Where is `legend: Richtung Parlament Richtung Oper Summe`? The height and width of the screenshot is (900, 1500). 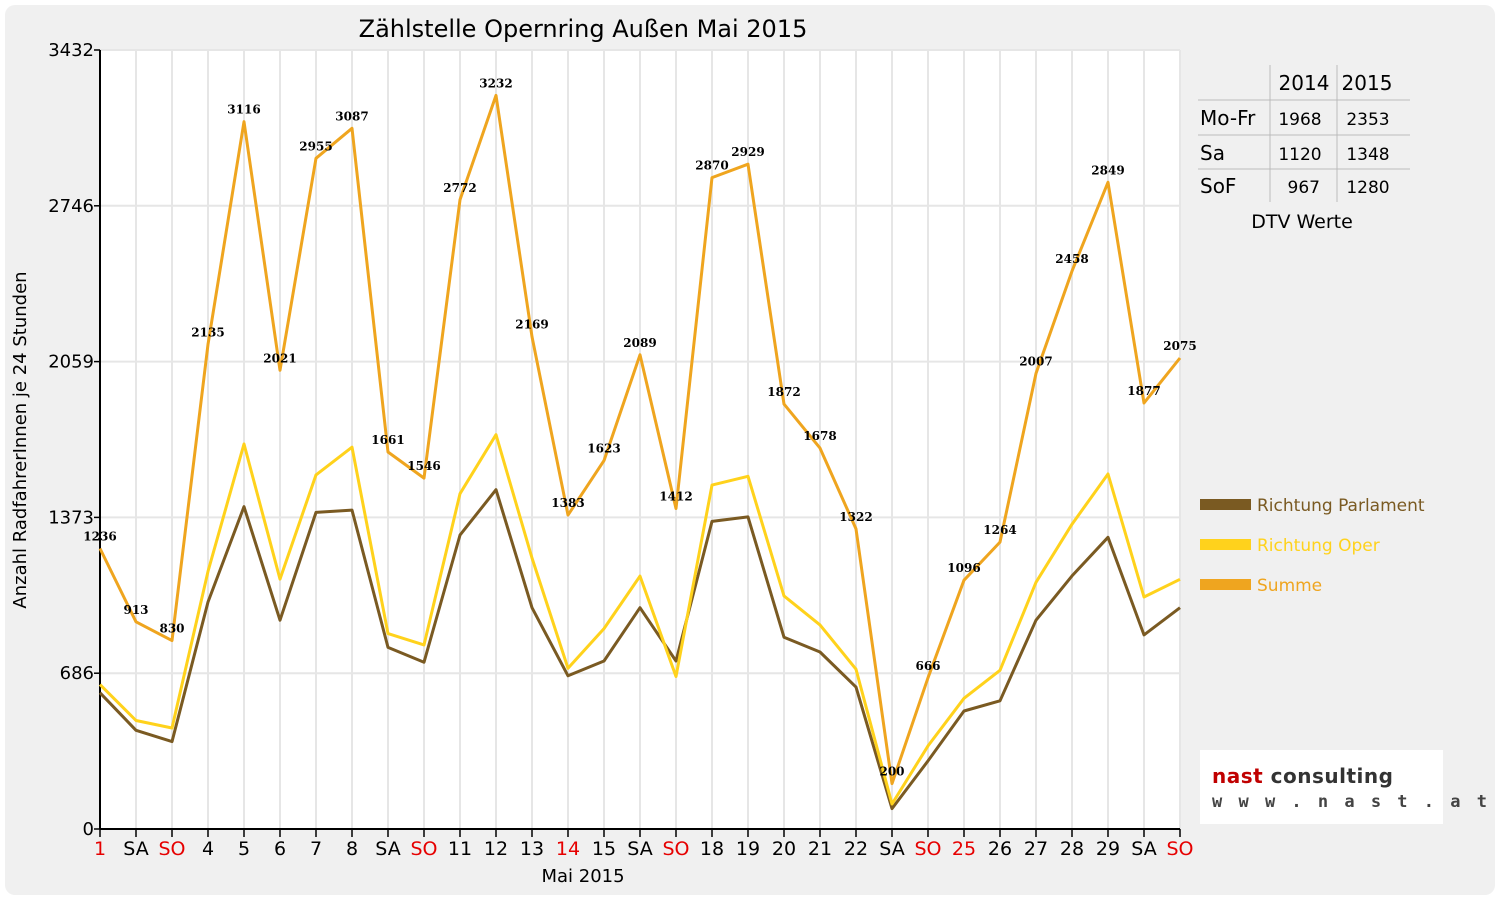
legend: Richtung Parlament Richtung Oper Summe is located at coordinates (1312, 546).